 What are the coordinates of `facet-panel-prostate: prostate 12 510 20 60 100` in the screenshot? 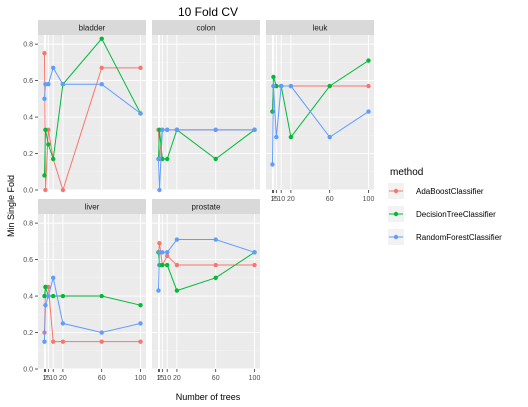 It's located at (206, 290).